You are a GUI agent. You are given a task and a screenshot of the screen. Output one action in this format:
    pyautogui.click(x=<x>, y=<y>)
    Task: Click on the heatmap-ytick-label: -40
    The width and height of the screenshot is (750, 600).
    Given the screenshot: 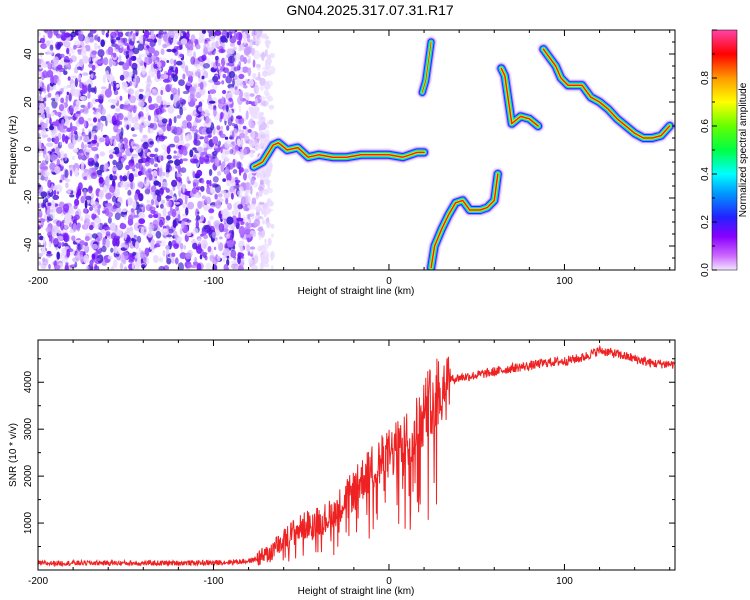 What is the action you would take?
    pyautogui.click(x=28, y=244)
    